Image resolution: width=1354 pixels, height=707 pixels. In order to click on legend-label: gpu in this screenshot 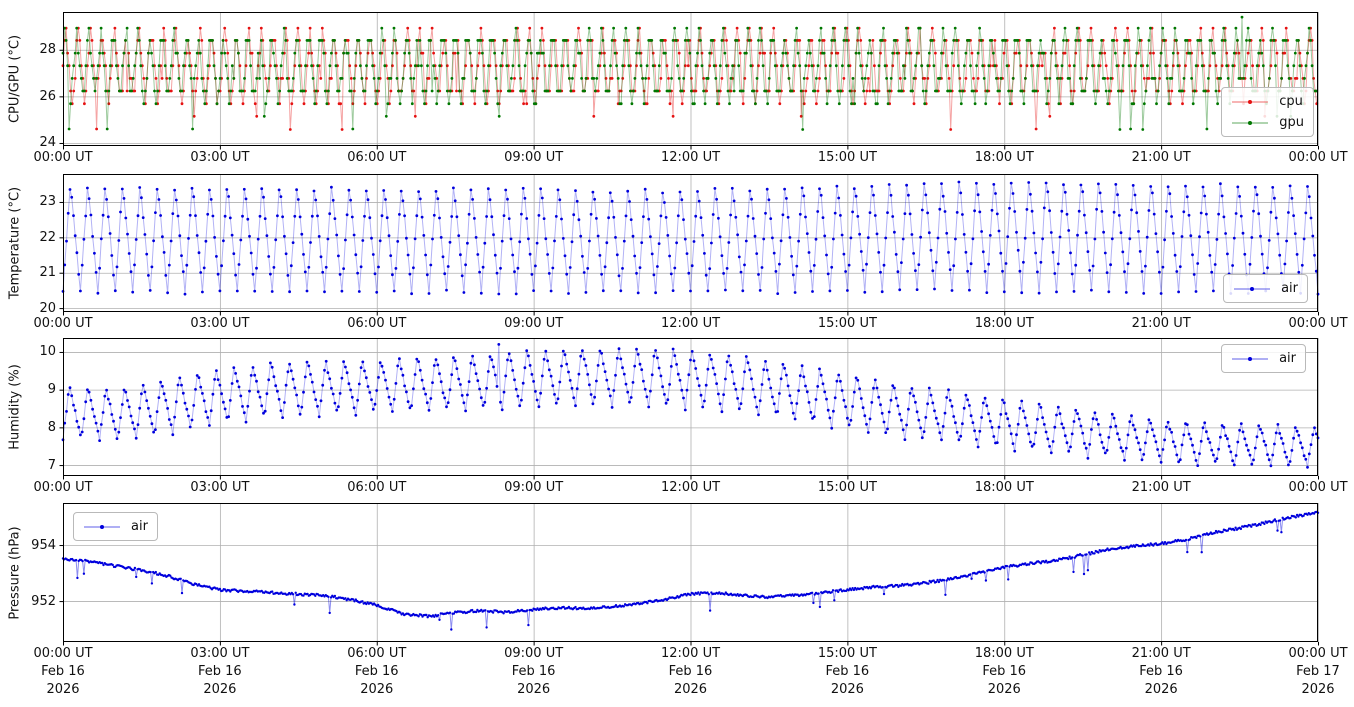, I will do `click(1291, 122)`.